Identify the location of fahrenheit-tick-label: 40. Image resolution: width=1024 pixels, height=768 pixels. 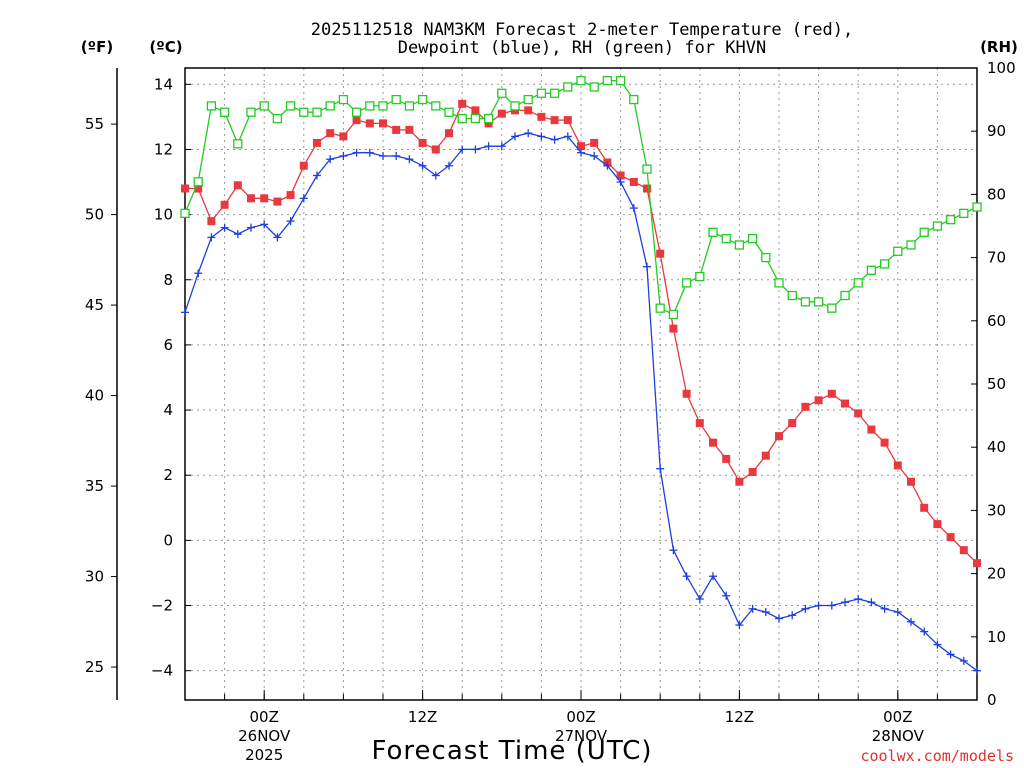
(94, 396).